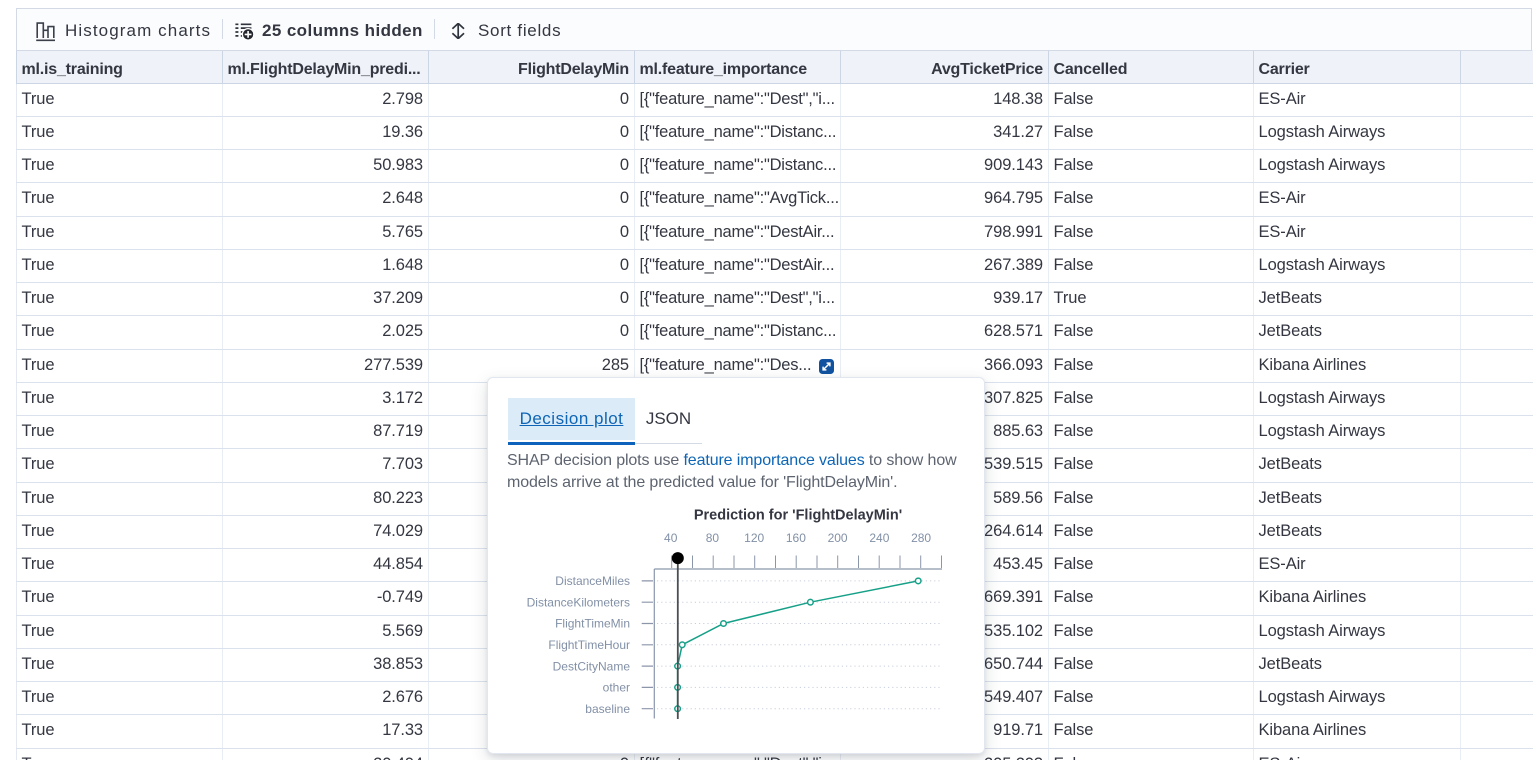  Describe the element at coordinates (589, 645) in the screenshot. I see `svg-text: FlightTimeHour` at that location.